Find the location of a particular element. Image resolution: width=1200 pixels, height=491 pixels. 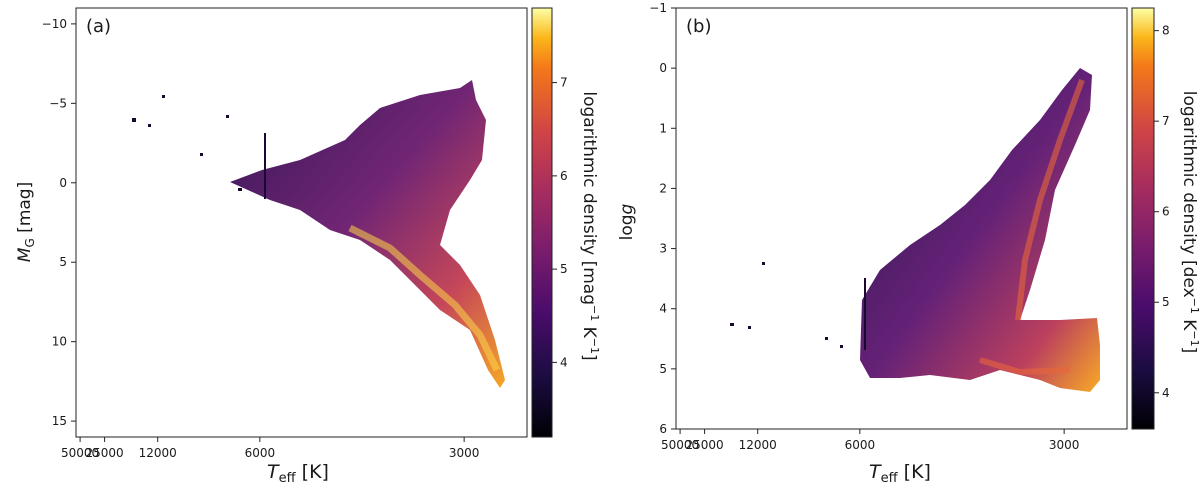

colorbar-tick-label-b-3: 7 is located at coordinates (1166, 121).